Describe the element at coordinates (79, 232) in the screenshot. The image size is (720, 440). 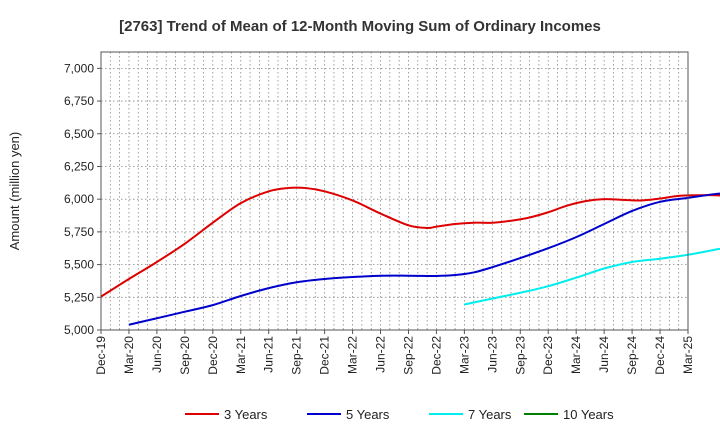
I see `y-tick-label: 5,750` at that location.